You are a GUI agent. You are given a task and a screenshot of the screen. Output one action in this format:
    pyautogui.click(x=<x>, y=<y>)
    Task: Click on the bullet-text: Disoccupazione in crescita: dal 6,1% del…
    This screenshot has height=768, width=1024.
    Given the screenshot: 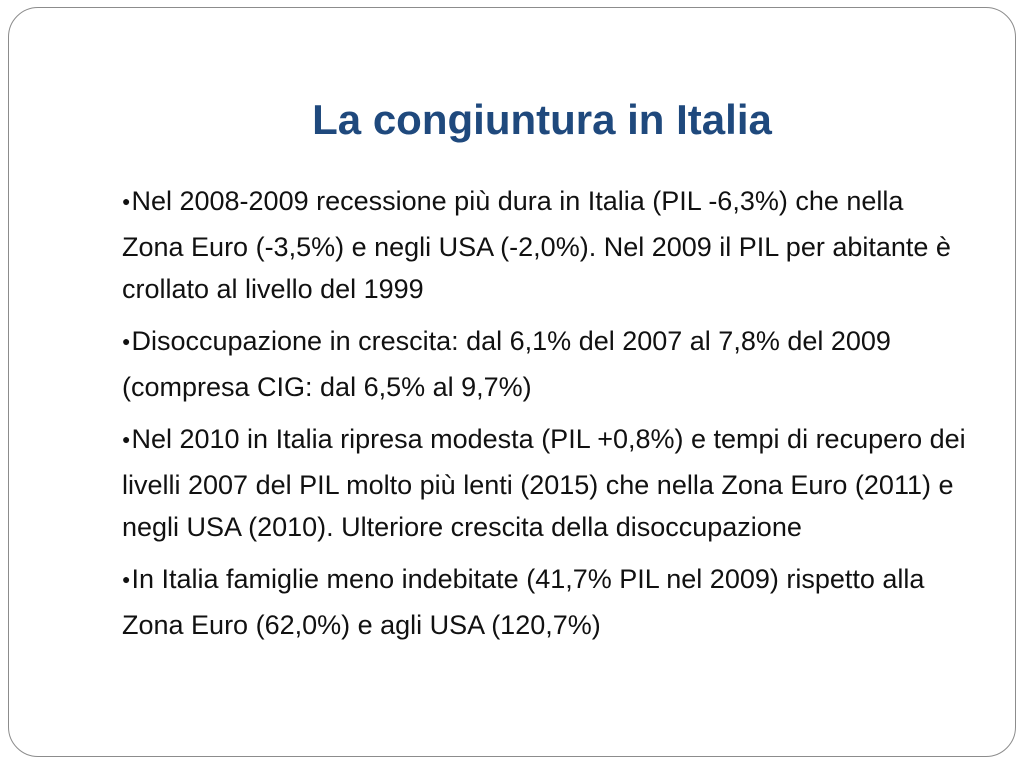 What is the action you would take?
    pyautogui.click(x=506, y=364)
    